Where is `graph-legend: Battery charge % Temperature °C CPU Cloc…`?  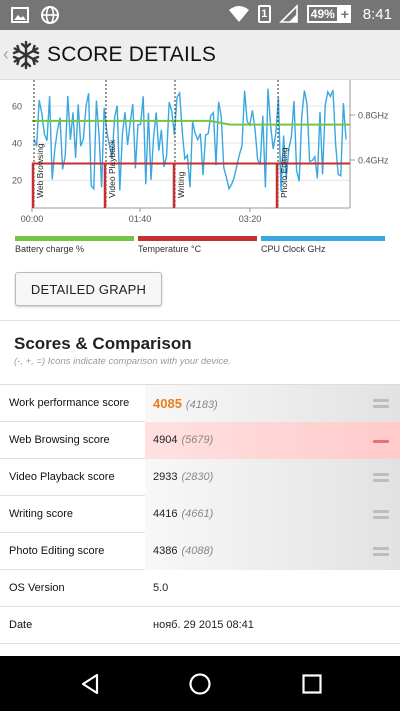
graph-legend: Battery charge % Temperature °C CPU Cloc… is located at coordinates (200, 247).